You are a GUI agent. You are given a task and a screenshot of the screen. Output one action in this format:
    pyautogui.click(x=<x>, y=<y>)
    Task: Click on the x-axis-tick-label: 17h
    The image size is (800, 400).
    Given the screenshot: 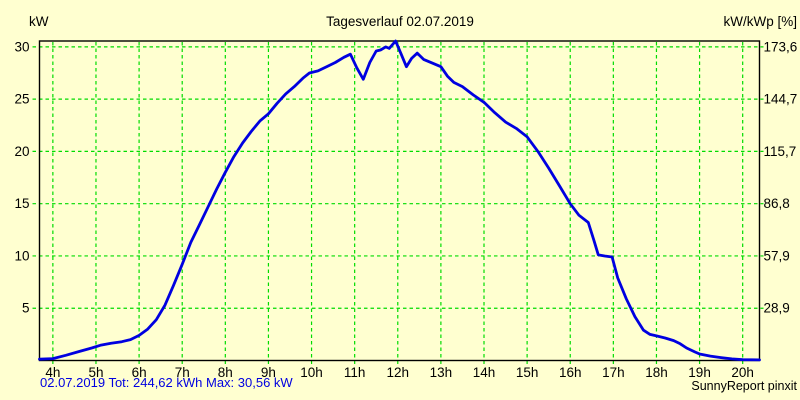 What is the action you would take?
    pyautogui.click(x=613, y=372)
    